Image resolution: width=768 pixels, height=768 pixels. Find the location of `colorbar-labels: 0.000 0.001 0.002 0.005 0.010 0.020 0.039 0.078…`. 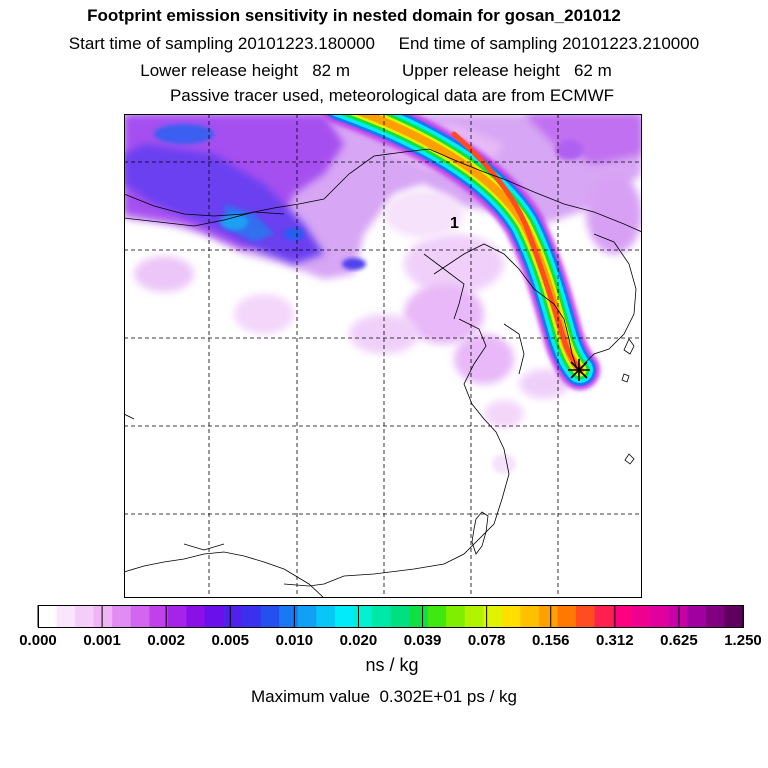

colorbar-labels: 0.000 0.001 0.002 0.005 0.010 0.020 0.039 0.078… is located at coordinates (390, 640).